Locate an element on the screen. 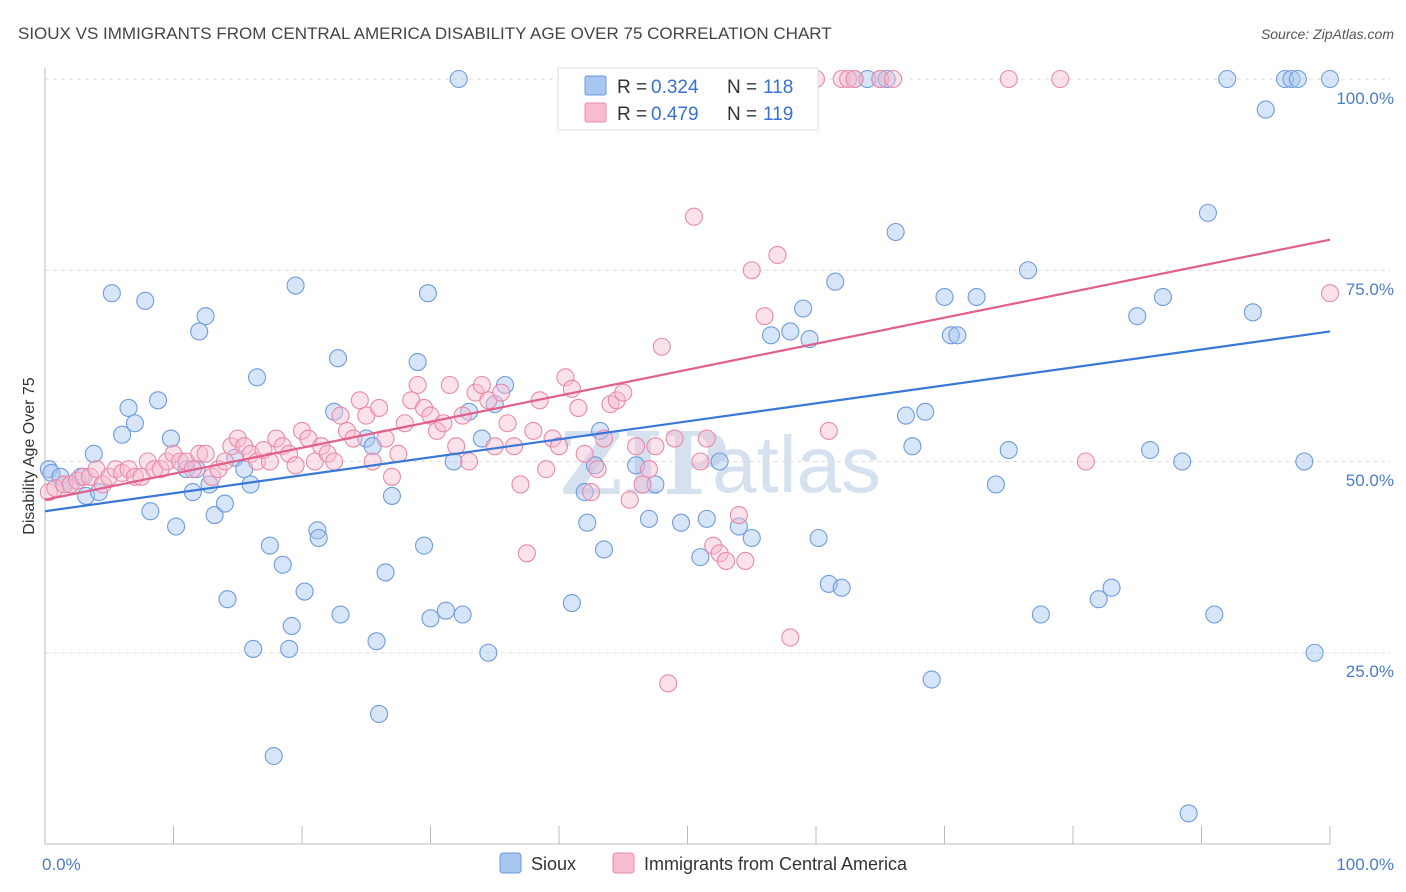  y-tick-label-50: 50.0% is located at coordinates (1370, 480).